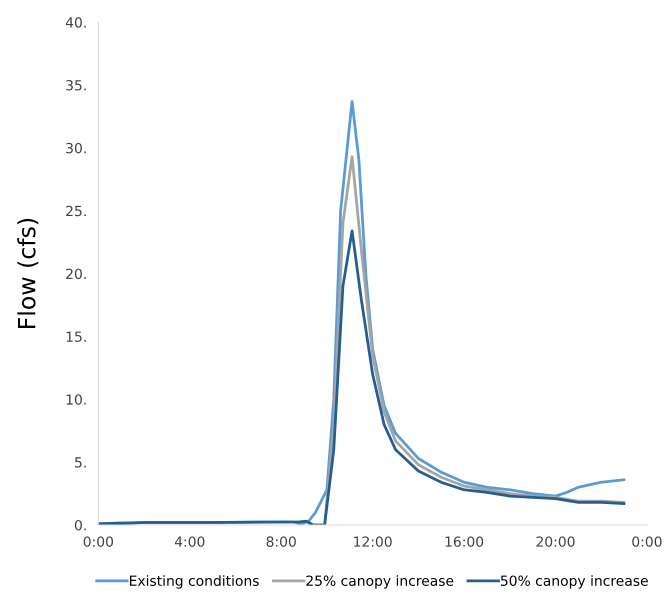 The height and width of the screenshot is (600, 669). I want to click on x-tick-label: 20:00, so click(555, 541).